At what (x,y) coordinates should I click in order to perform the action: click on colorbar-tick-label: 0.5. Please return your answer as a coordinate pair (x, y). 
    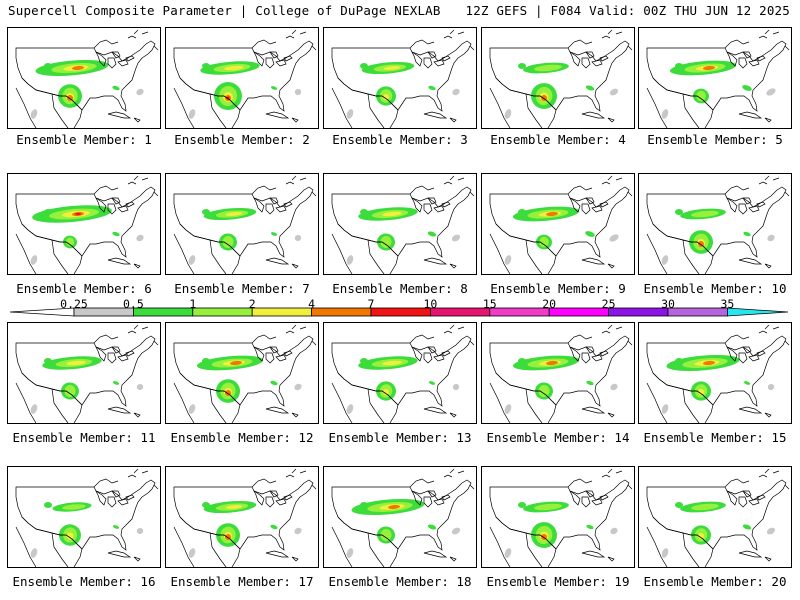
    Looking at the image, I should click on (133, 304).